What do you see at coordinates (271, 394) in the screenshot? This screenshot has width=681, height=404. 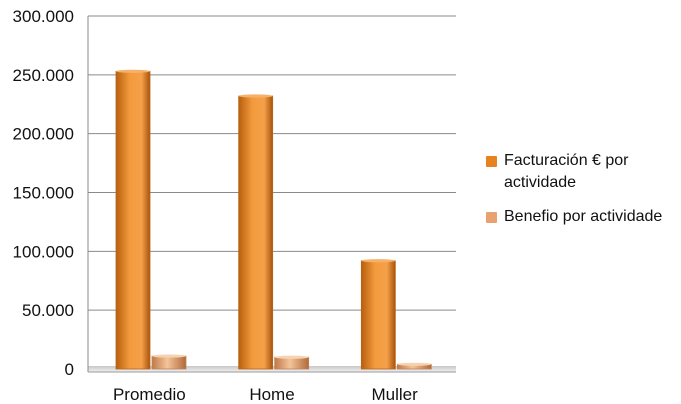 I see `x-category-label: Home` at bounding box center [271, 394].